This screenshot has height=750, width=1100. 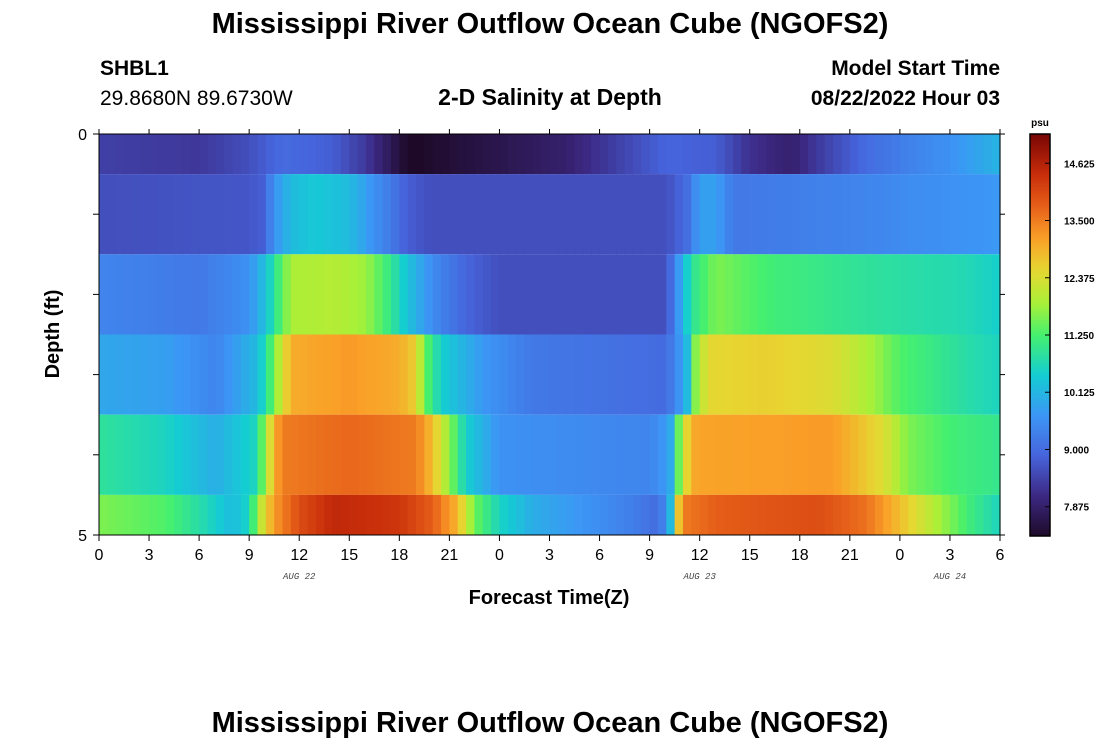 I want to click on x-tick-label: 9, so click(x=249, y=555).